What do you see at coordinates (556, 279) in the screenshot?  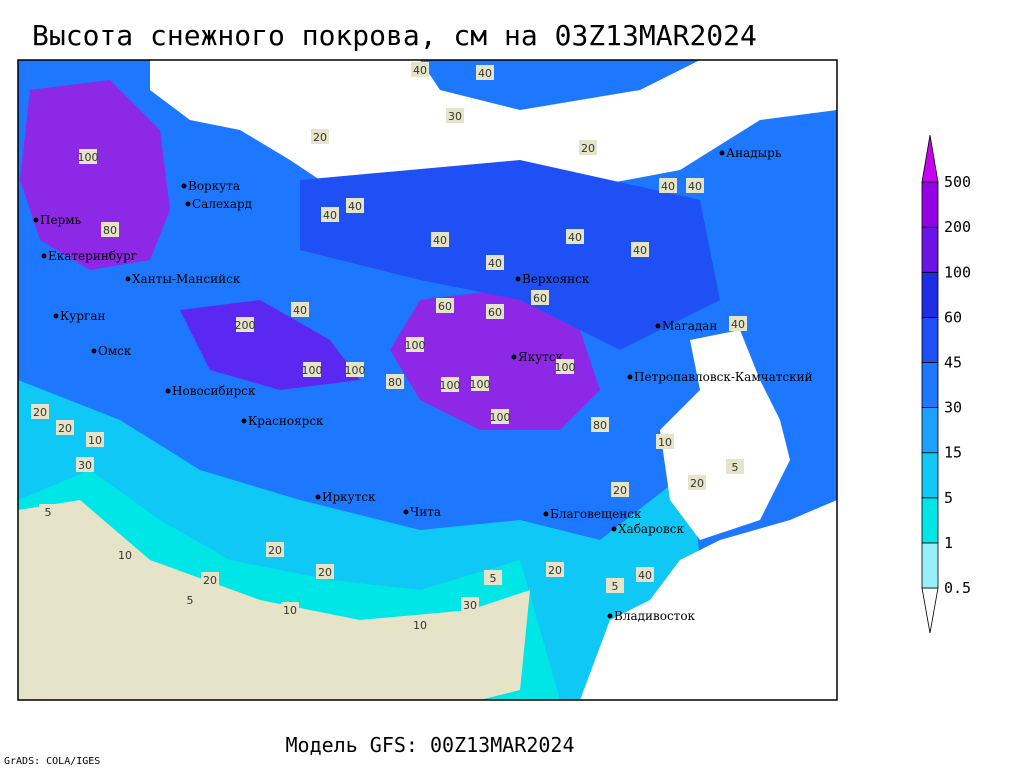 I see `city-label: Верхоянск` at bounding box center [556, 279].